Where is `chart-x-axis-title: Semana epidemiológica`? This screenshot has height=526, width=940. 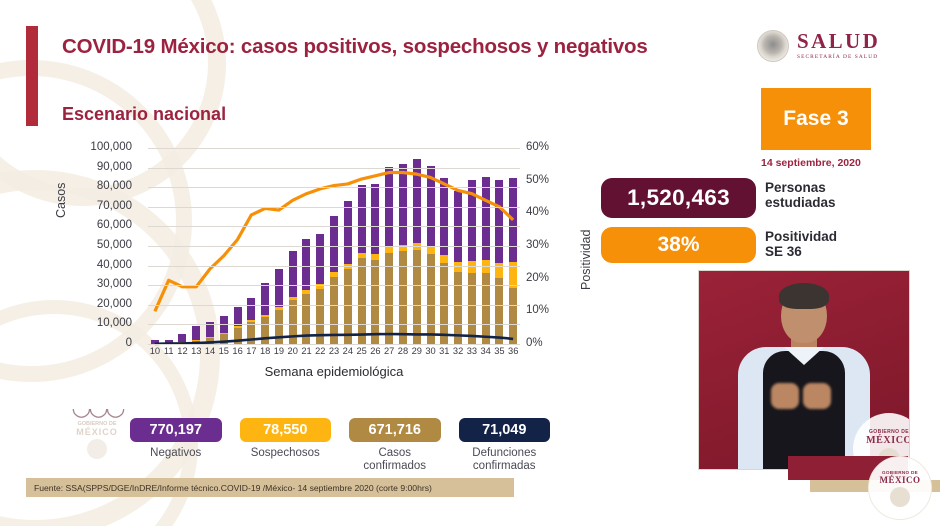
chart-x-axis-title: Semana epidemiológica is located at coordinates (334, 371).